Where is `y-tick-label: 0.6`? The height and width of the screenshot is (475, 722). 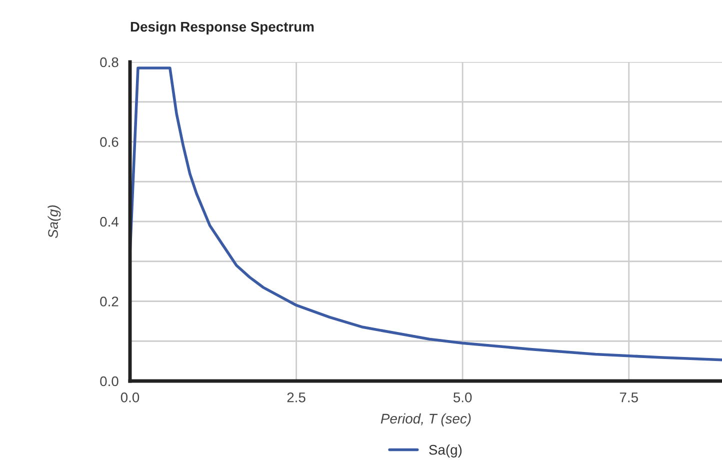 y-tick-label: 0.6 is located at coordinates (109, 142).